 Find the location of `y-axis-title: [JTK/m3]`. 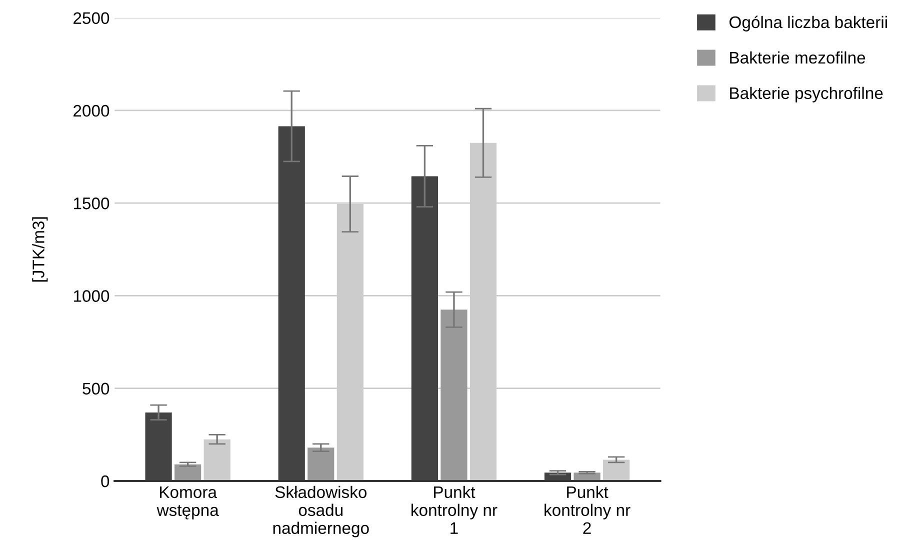

y-axis-title: [JTK/m3] is located at coordinates (40, 249).